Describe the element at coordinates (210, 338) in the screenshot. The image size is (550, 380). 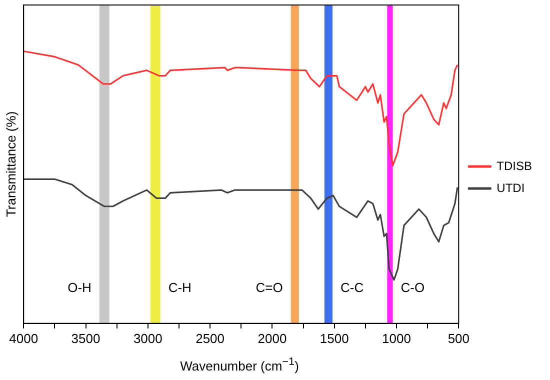
I see `x-tick-label: 2500` at that location.